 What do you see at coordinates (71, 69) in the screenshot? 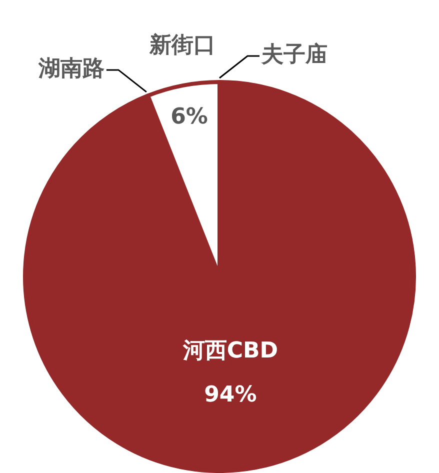
I see `category-label: 湖南路` at bounding box center [71, 69].